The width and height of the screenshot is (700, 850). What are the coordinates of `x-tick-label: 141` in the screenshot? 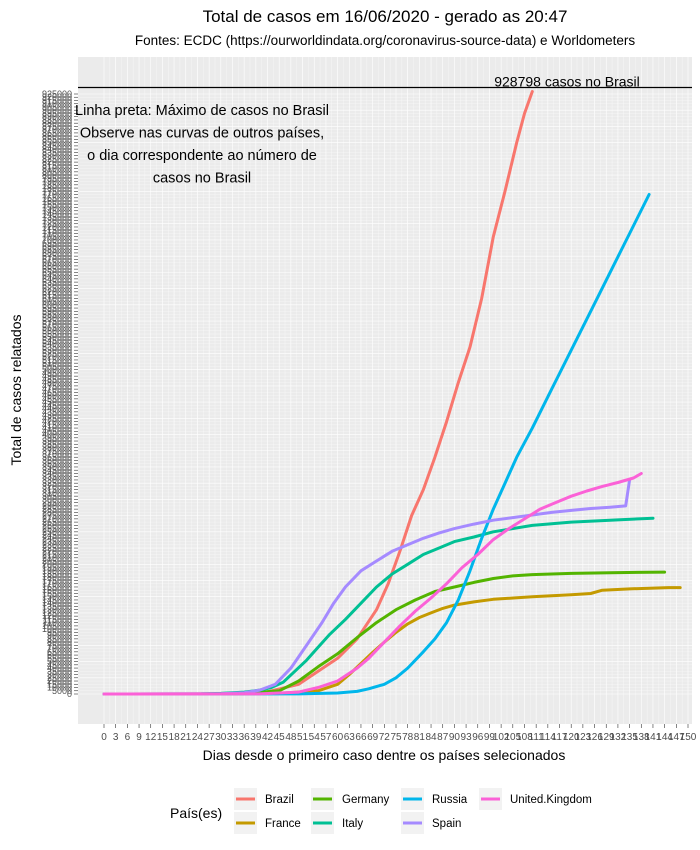 It's located at (653, 737).